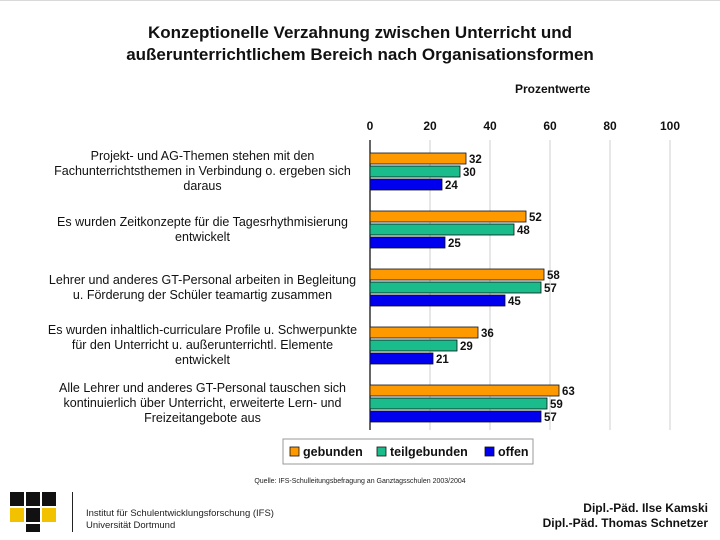  What do you see at coordinates (550, 126) in the screenshot?
I see `tick-label-60: 60` at bounding box center [550, 126].